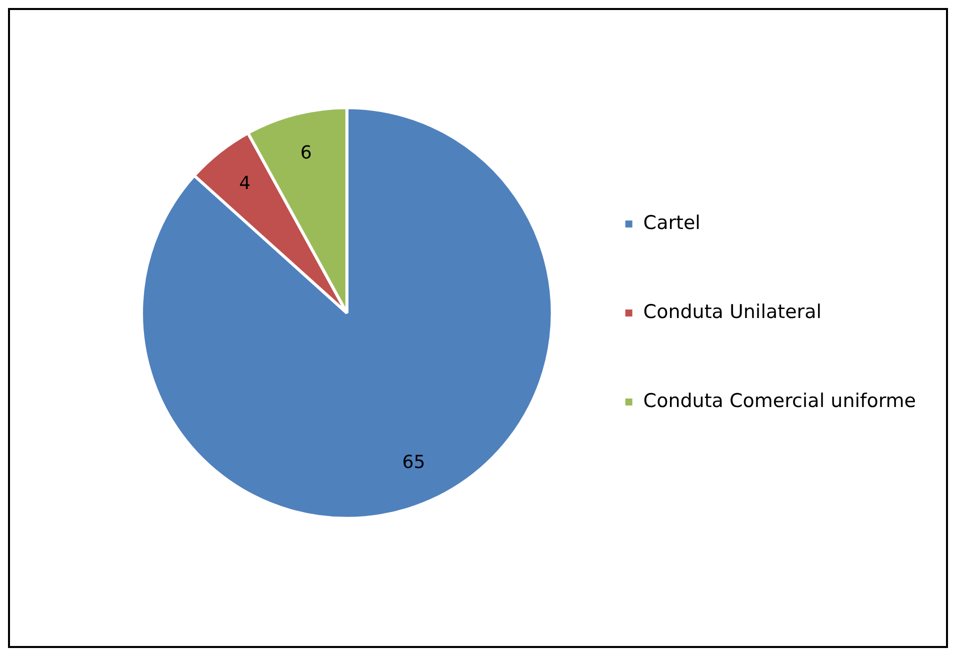  Describe the element at coordinates (671, 223) in the screenshot. I see `legend-label: Cartel` at that location.